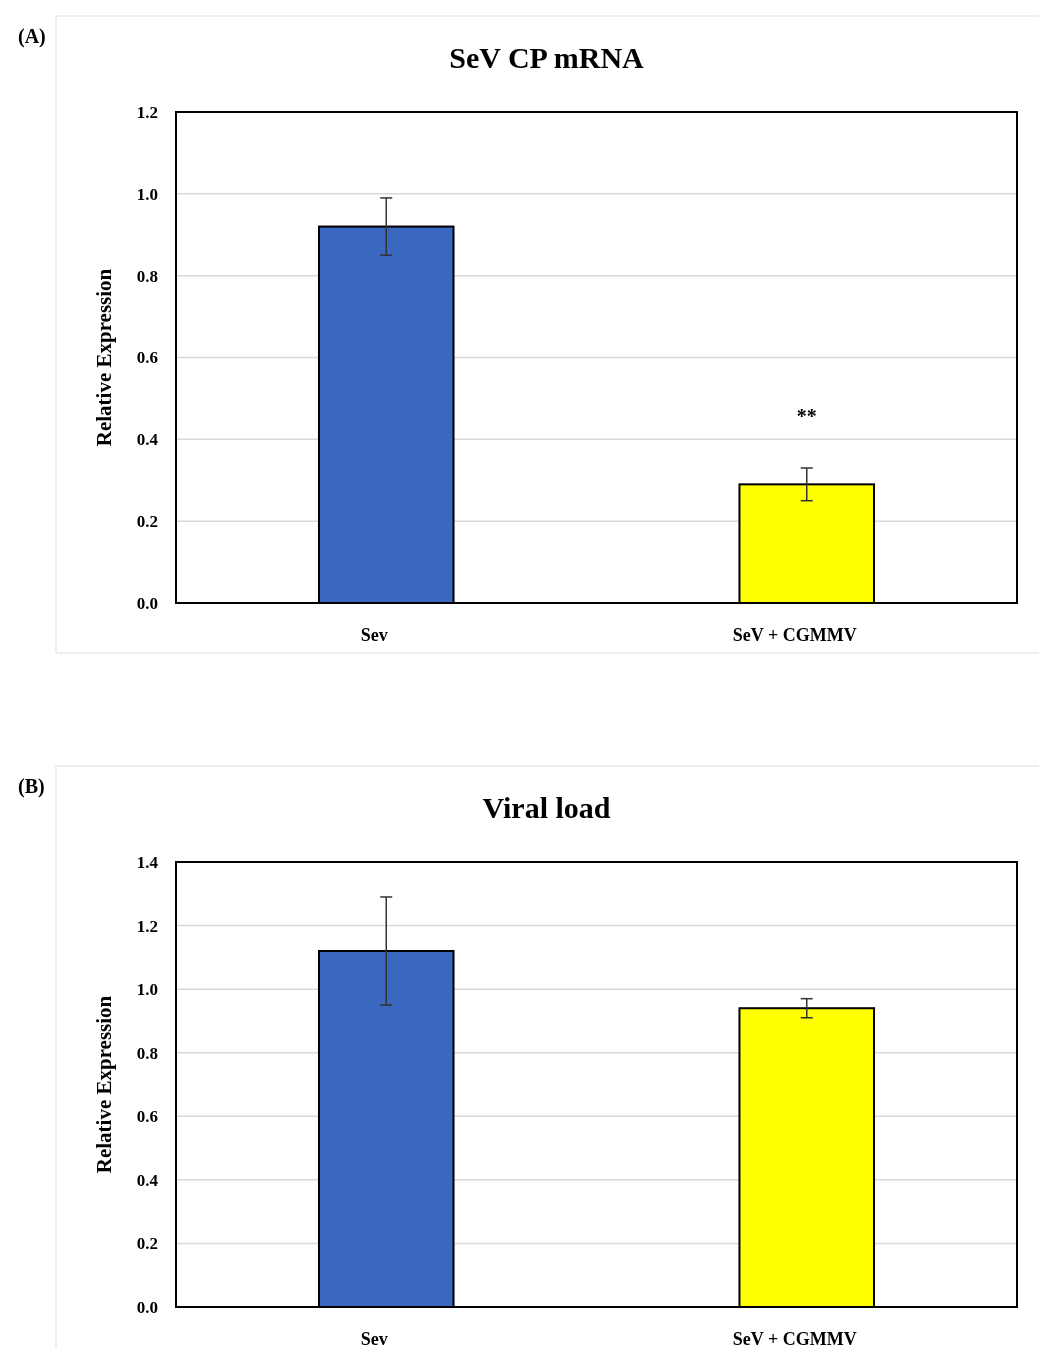  What do you see at coordinates (547, 57) in the screenshot?
I see `chart-title: SeV CP mRNA` at bounding box center [547, 57].